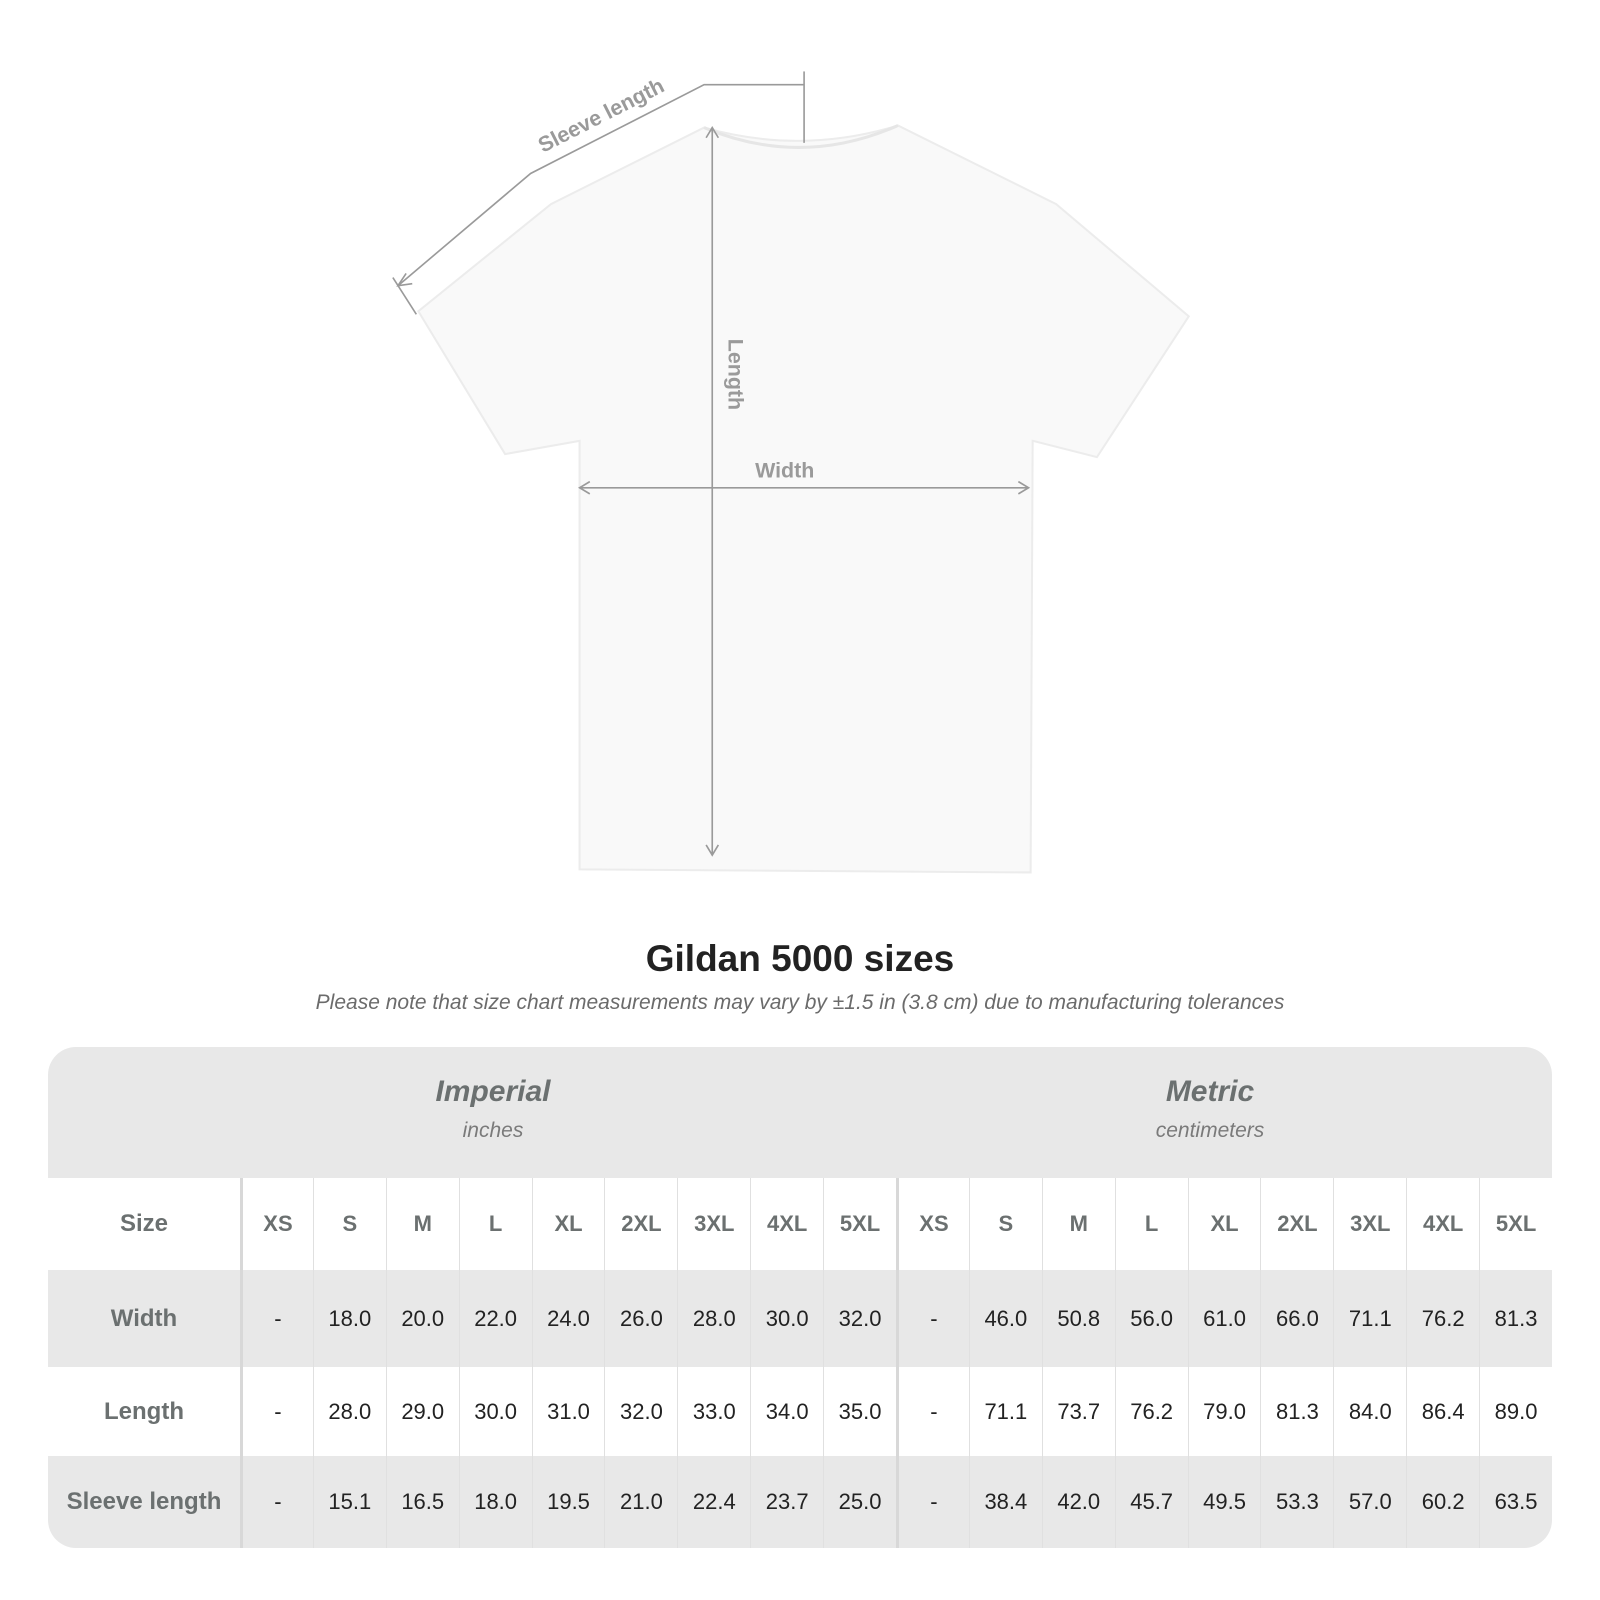 This screenshot has height=1600, width=1600. I want to click on value-cell: 15.1, so click(349, 1502).